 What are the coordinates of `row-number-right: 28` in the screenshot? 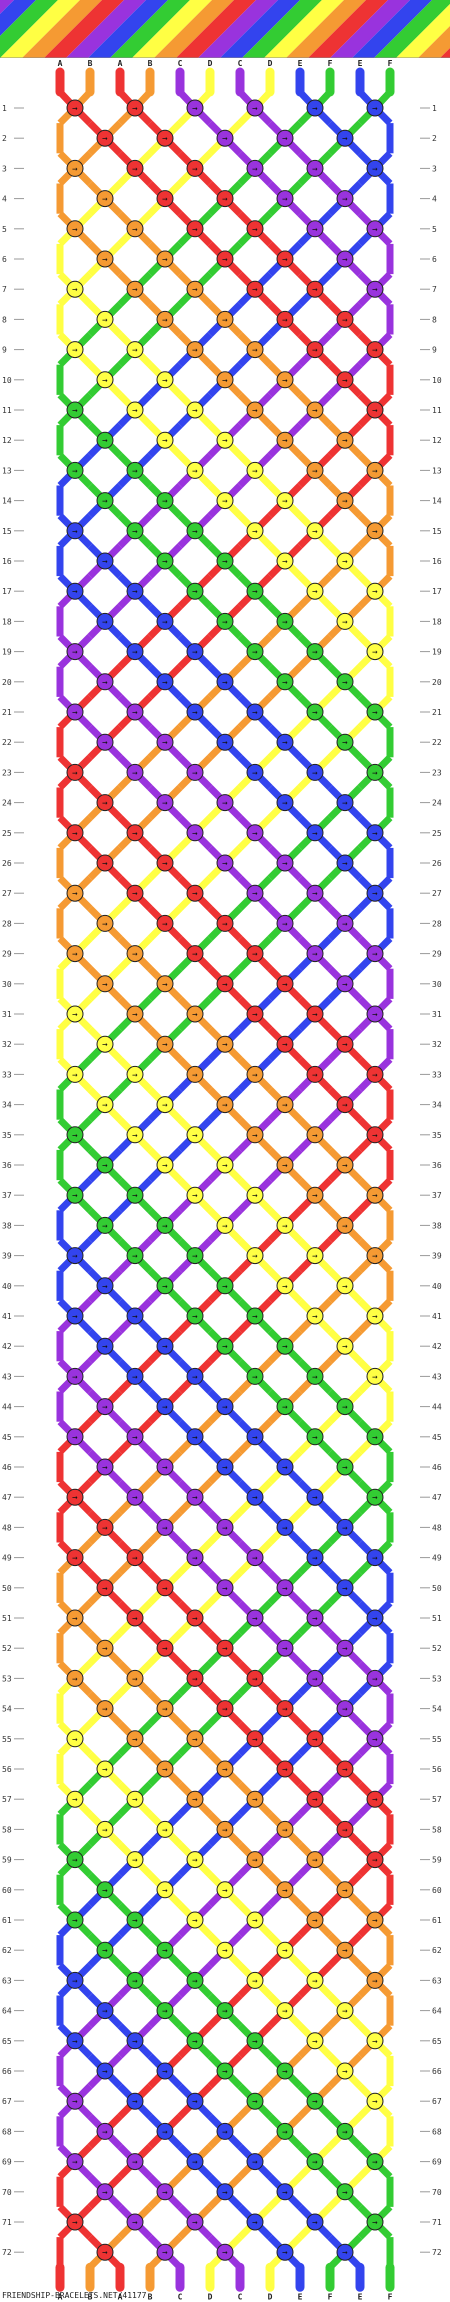 It's located at (437, 923).